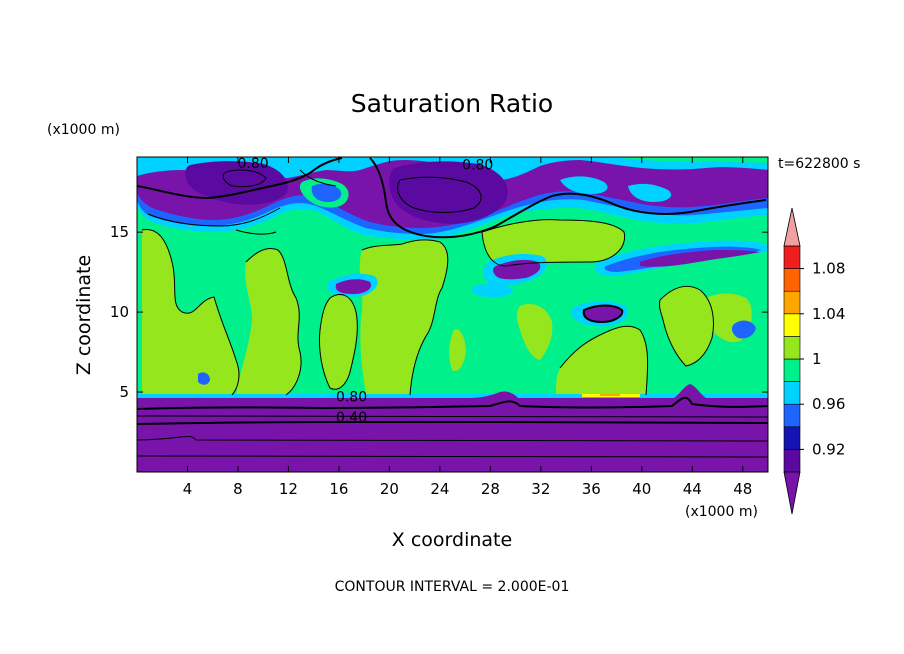  What do you see at coordinates (351, 418) in the screenshot?
I see `contour-label: 0.40` at bounding box center [351, 418].